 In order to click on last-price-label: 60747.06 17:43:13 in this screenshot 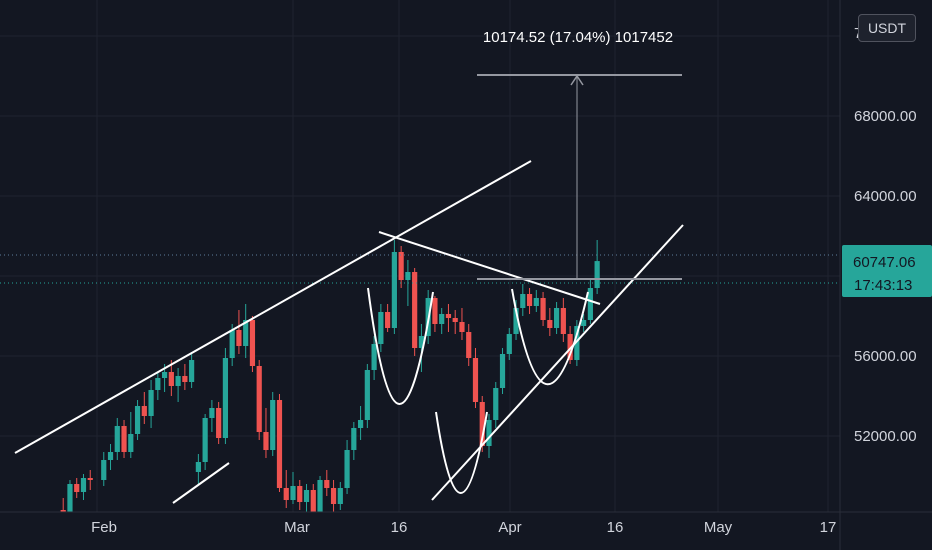, I will do `click(887, 271)`.